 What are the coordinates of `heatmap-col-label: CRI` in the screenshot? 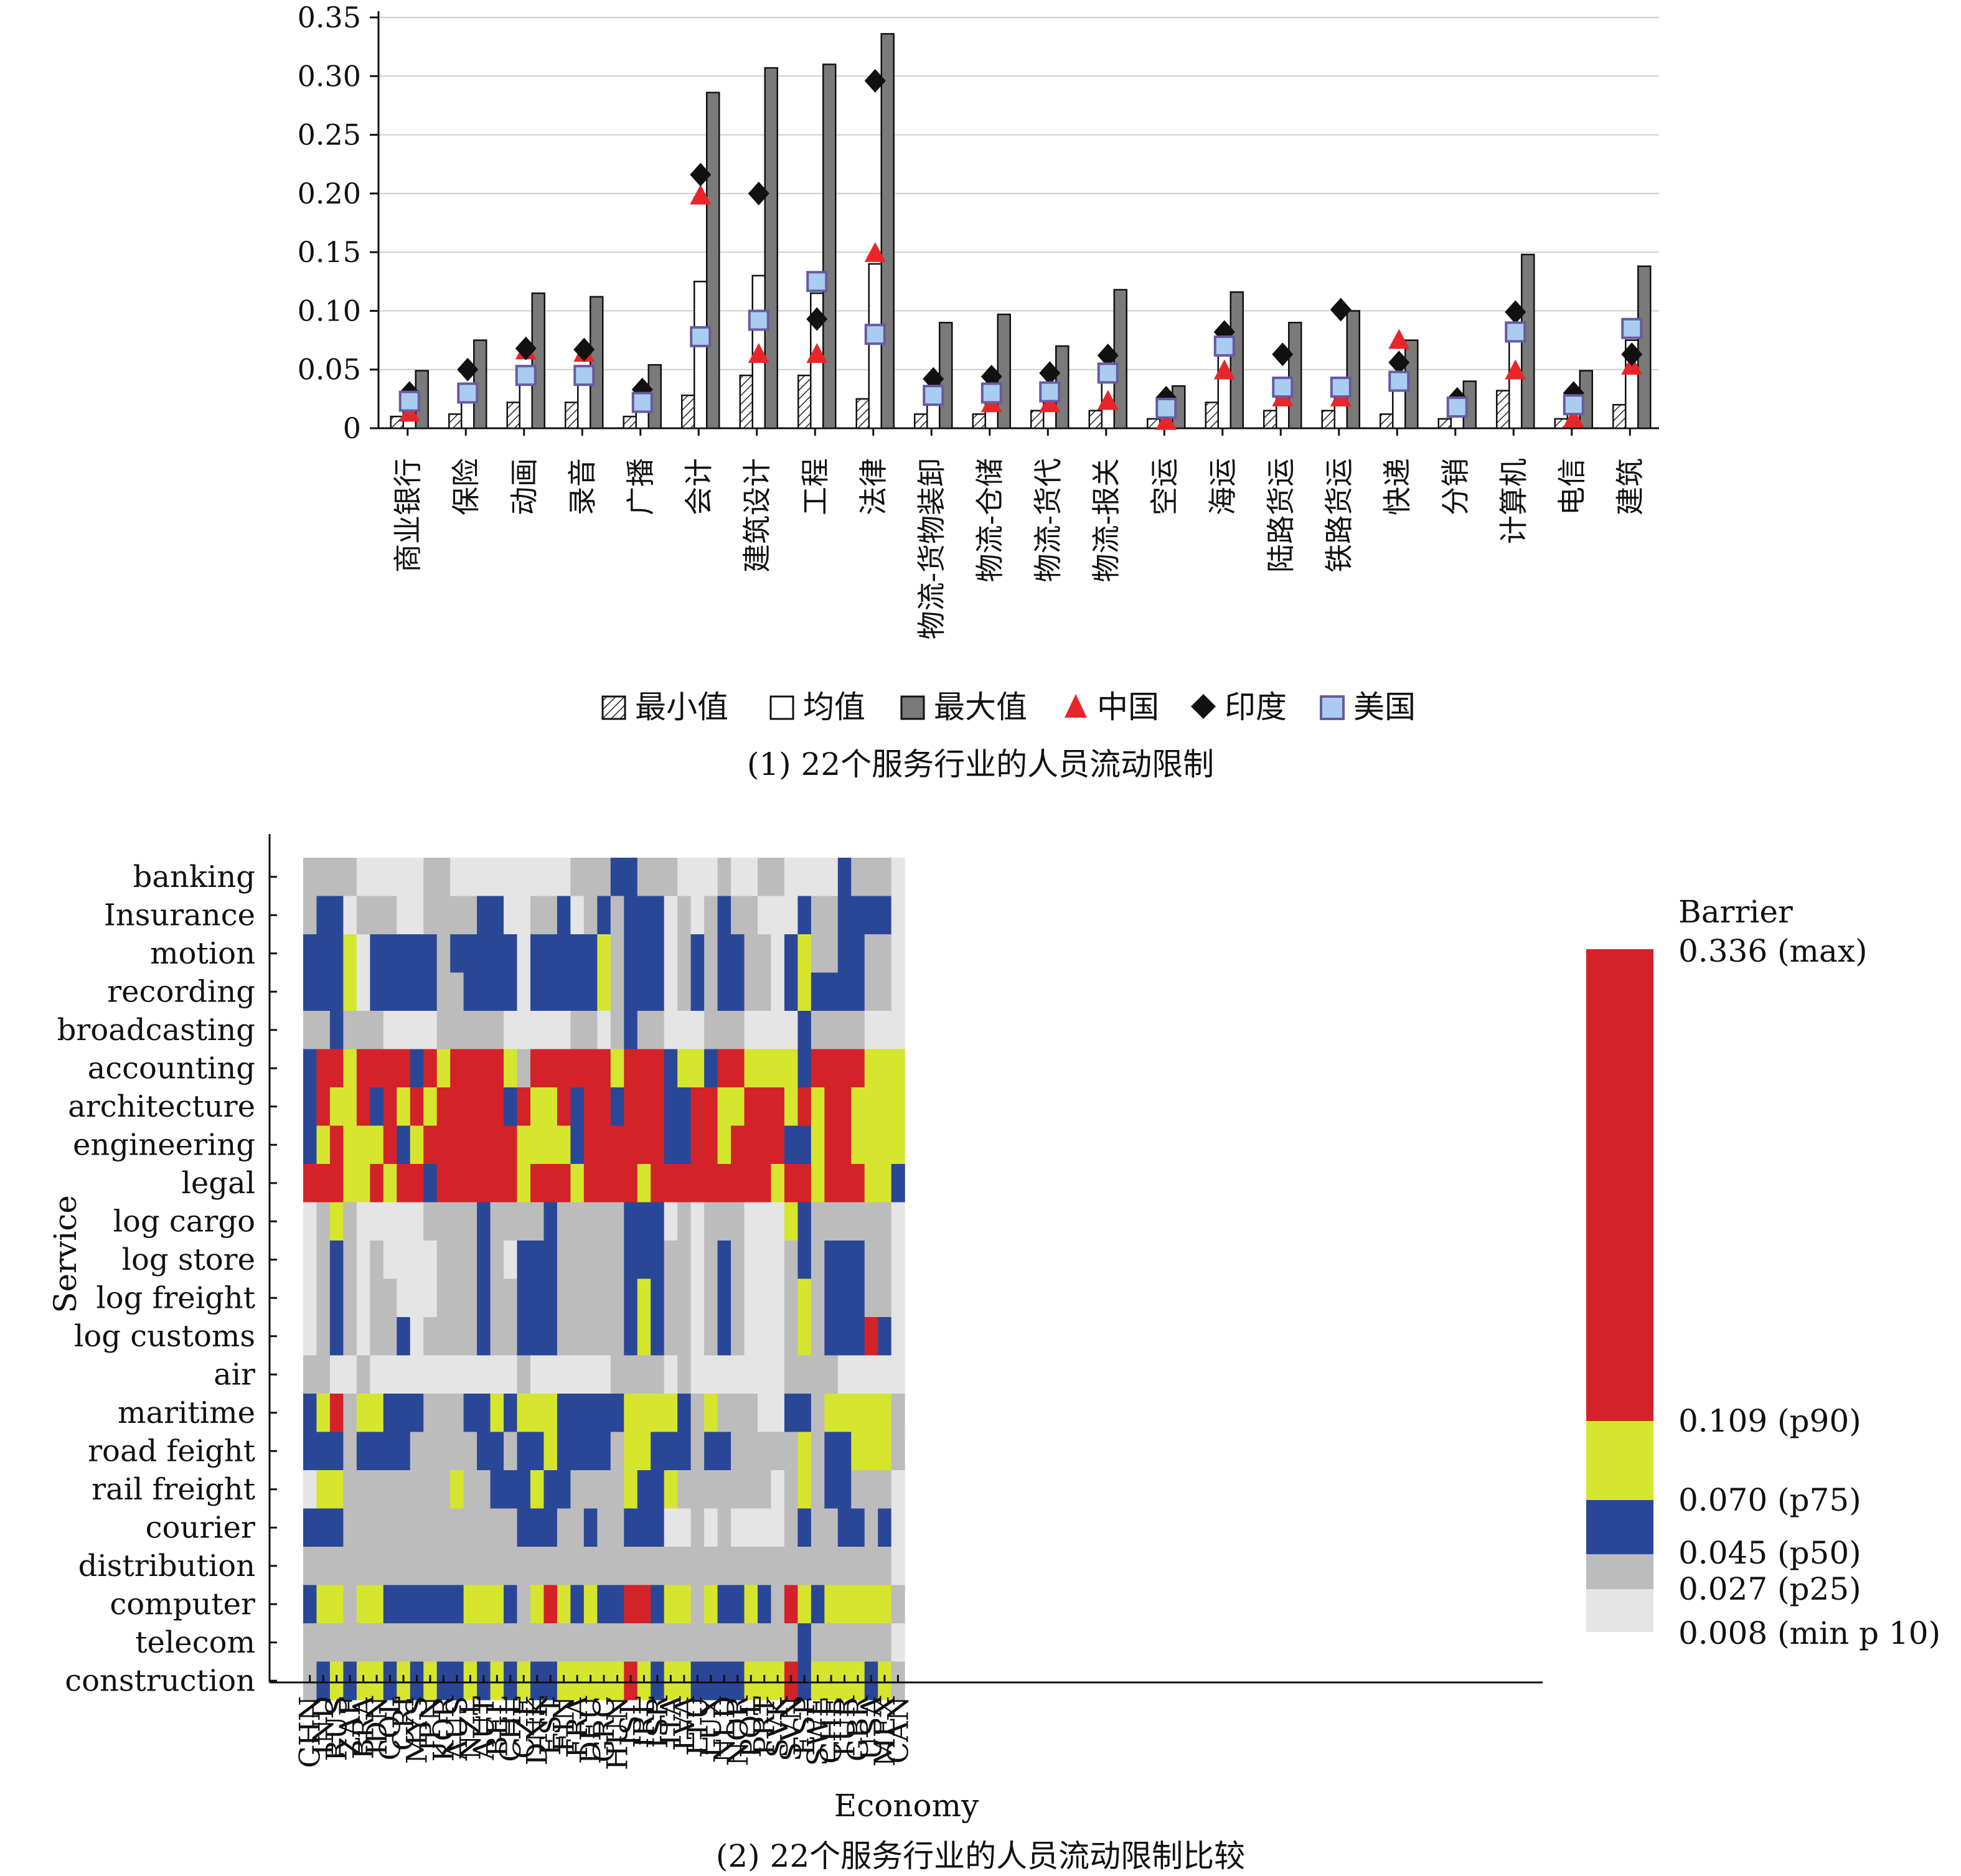 It's located at (403, 1723).